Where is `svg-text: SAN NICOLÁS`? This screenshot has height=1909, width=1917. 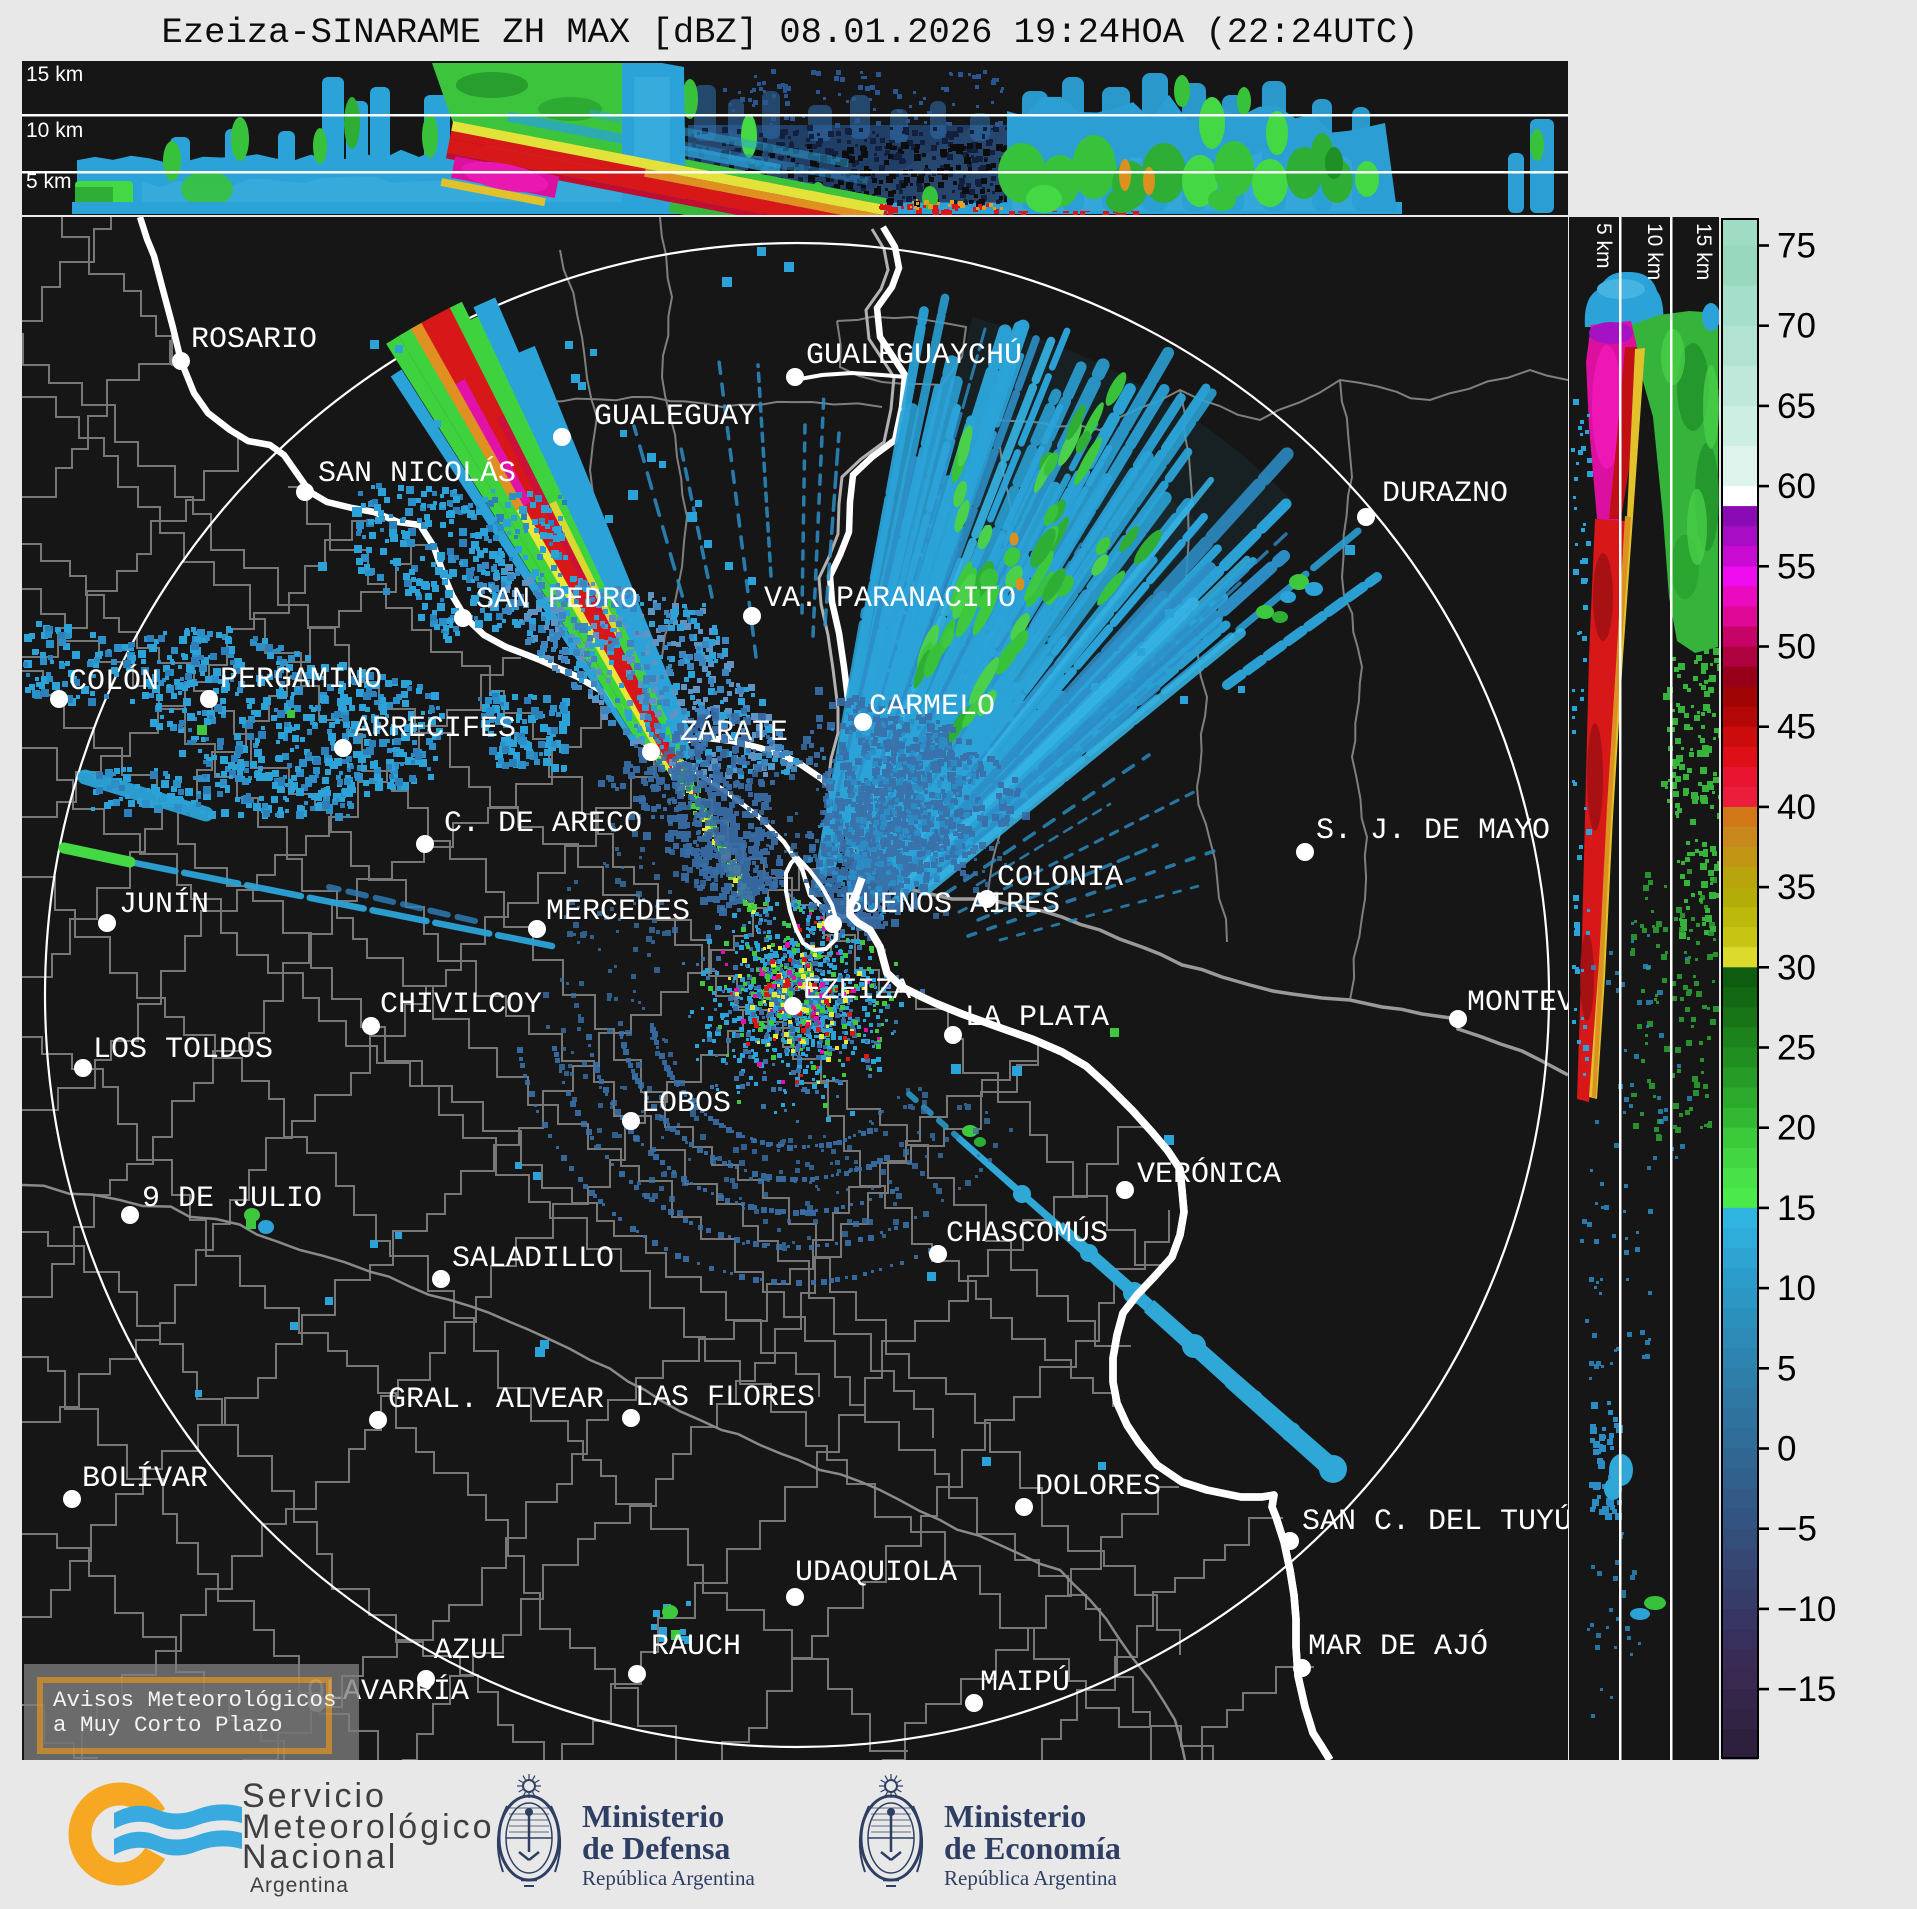
svg-text: SAN NICOLÁS is located at coordinates (417, 473).